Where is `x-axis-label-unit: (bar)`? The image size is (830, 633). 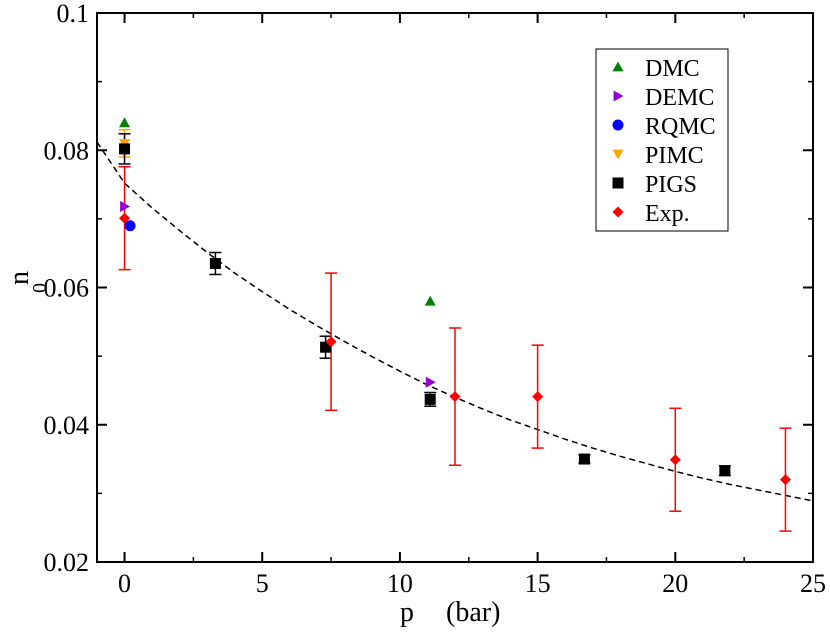
x-axis-label-unit: (bar) is located at coordinates (473, 612).